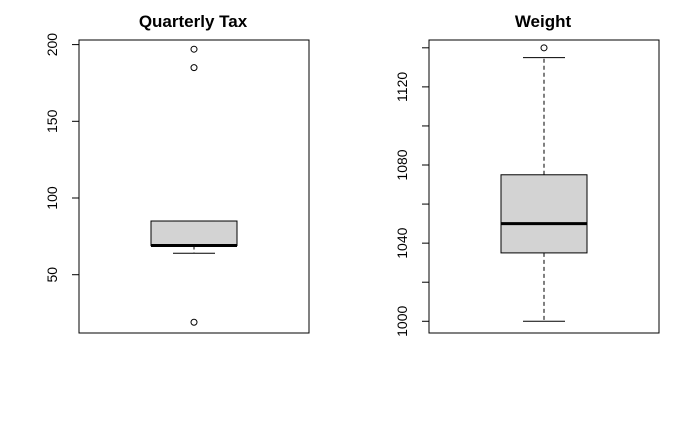 The width and height of the screenshot is (700, 432). What do you see at coordinates (52, 45) in the screenshot?
I see `y-tick-label: 200` at bounding box center [52, 45].